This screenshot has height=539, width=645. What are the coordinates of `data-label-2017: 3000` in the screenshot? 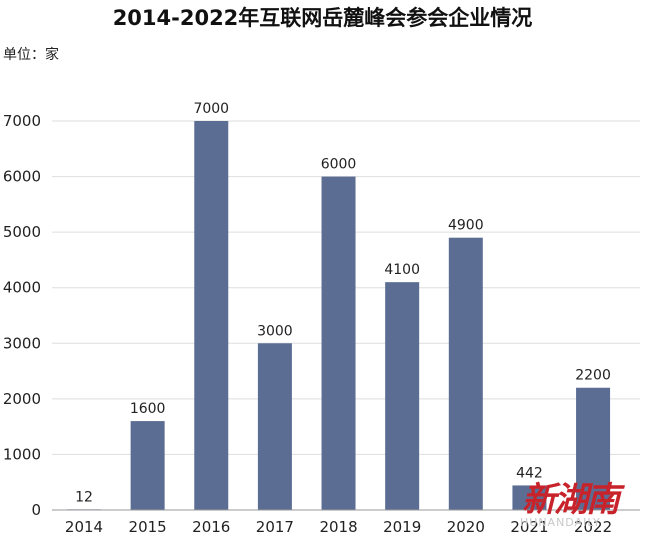 It's located at (275, 331).